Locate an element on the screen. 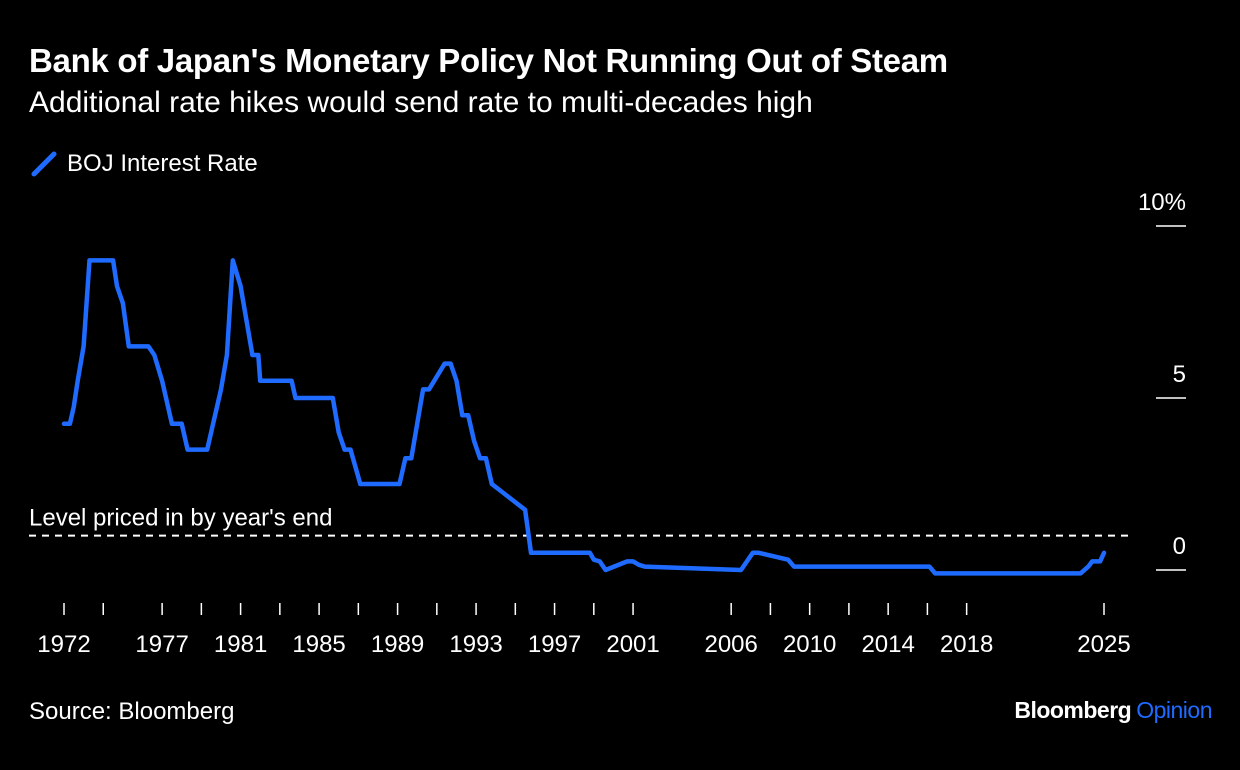  annotation-layer: Level priced in by year's end is located at coordinates (578, 521).